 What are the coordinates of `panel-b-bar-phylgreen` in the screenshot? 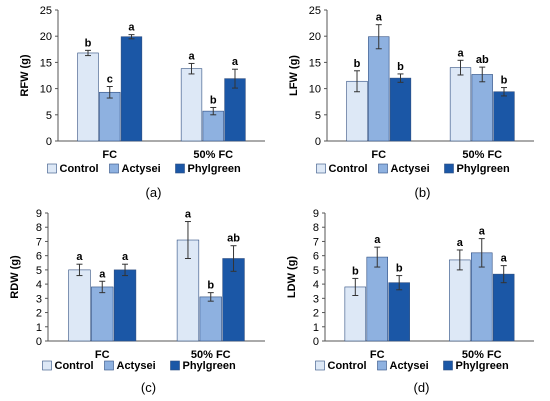 It's located at (400, 109).